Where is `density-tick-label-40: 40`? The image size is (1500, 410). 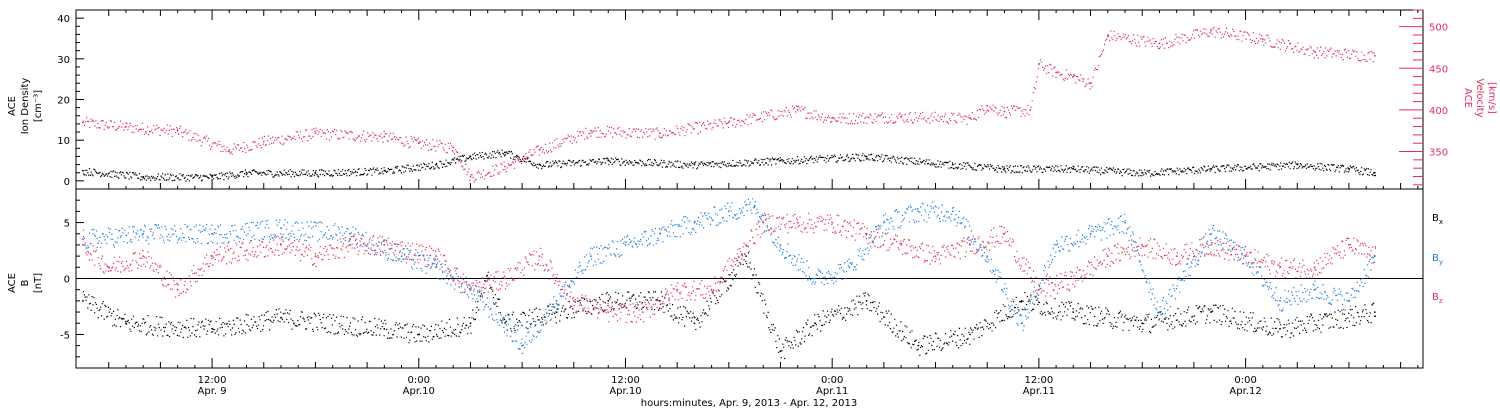
density-tick-label-40: 40 is located at coordinates (63, 19).